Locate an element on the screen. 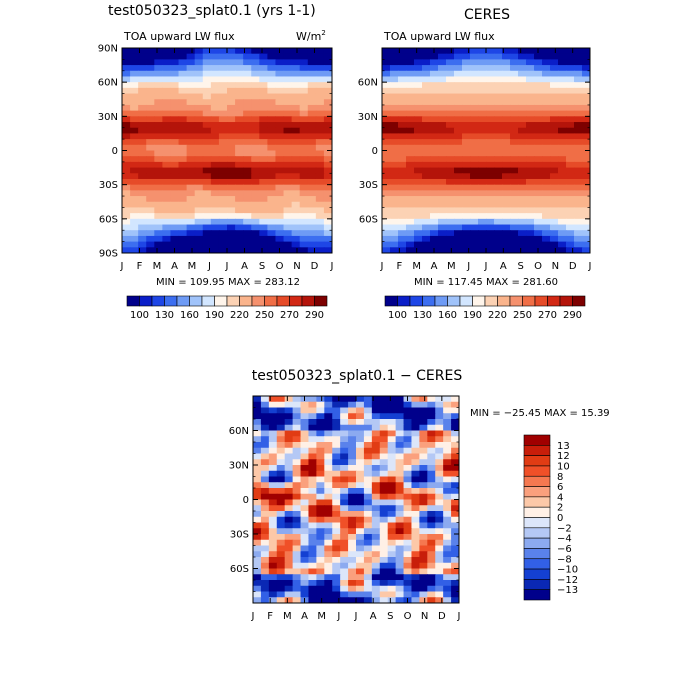 This screenshot has height=700, width=700. x-tick-label: F is located at coordinates (140, 266).